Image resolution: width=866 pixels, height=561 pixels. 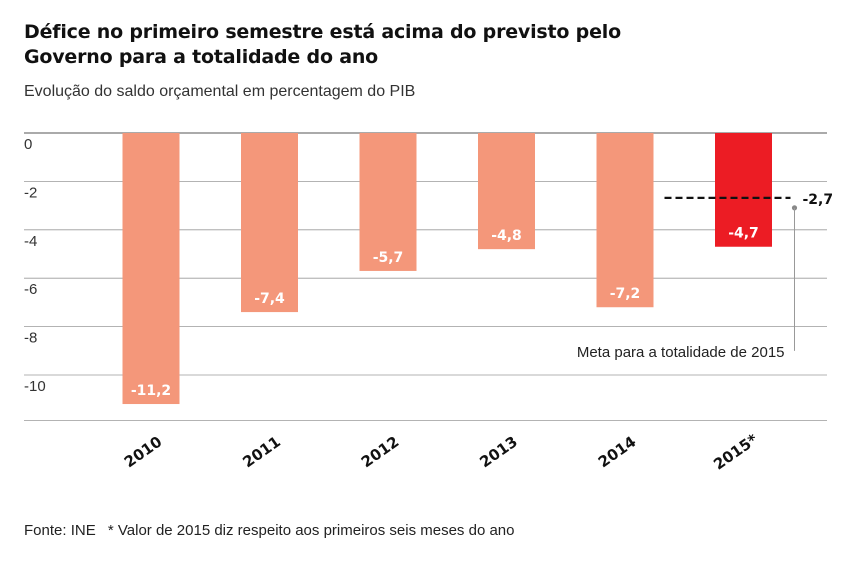 What do you see at coordinates (151, 391) in the screenshot?
I see `bar-value-label: -11,2` at bounding box center [151, 391].